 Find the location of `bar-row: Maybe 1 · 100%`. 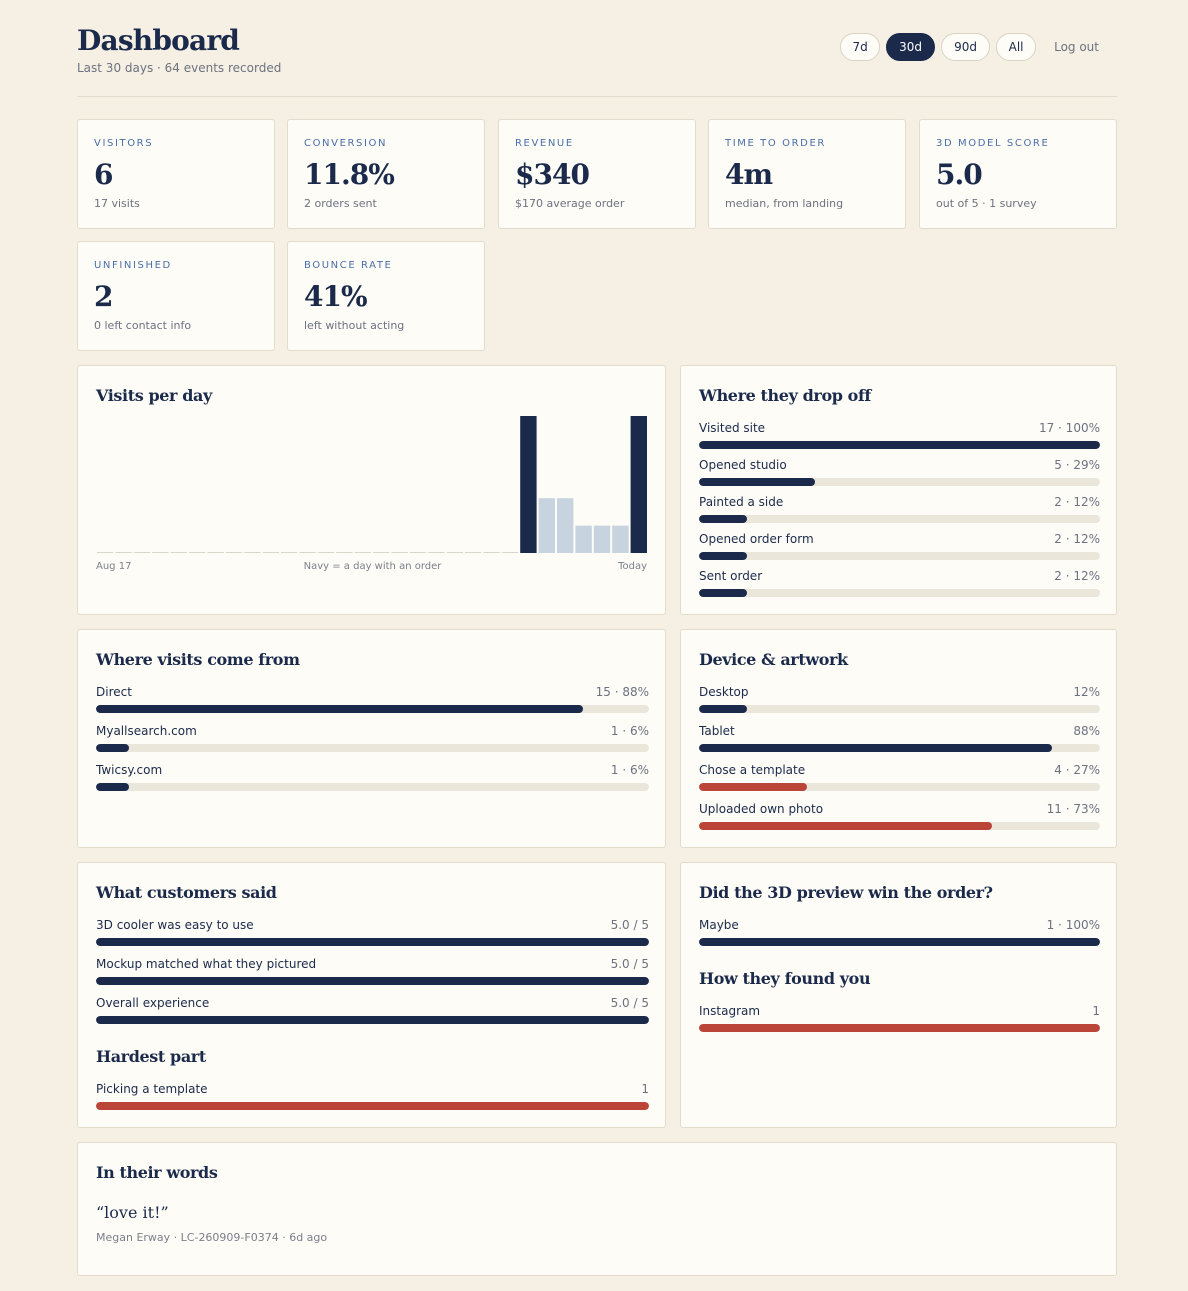

bar-row: Maybe 1 · 100% is located at coordinates (899, 933).